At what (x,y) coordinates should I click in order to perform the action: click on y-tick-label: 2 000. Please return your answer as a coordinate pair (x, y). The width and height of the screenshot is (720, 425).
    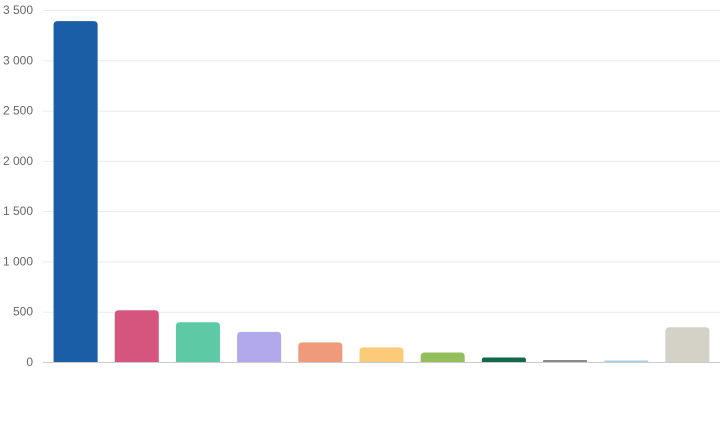
    Looking at the image, I should click on (18, 161).